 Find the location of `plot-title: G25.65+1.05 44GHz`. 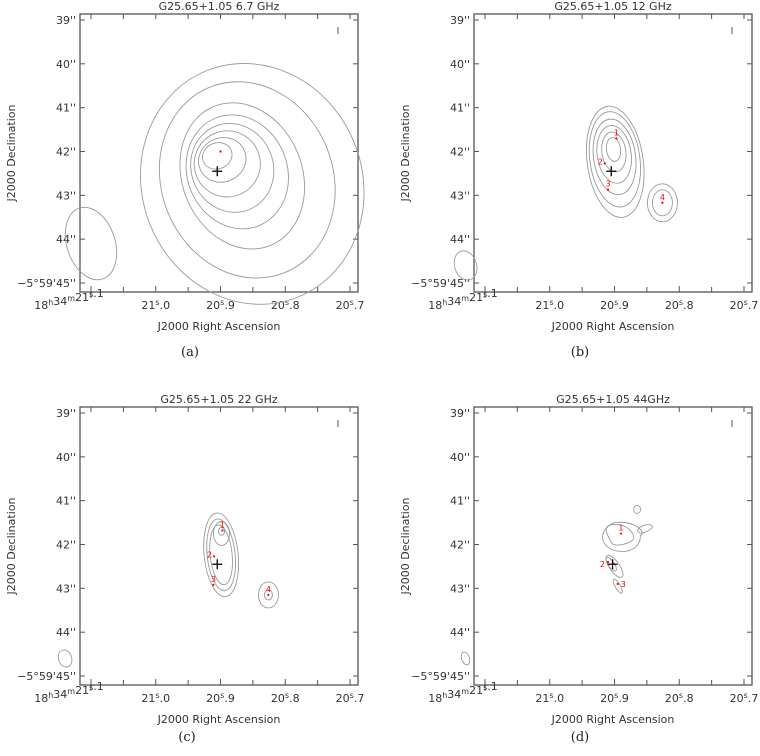

plot-title: G25.65+1.05 44GHz is located at coordinates (613, 399).